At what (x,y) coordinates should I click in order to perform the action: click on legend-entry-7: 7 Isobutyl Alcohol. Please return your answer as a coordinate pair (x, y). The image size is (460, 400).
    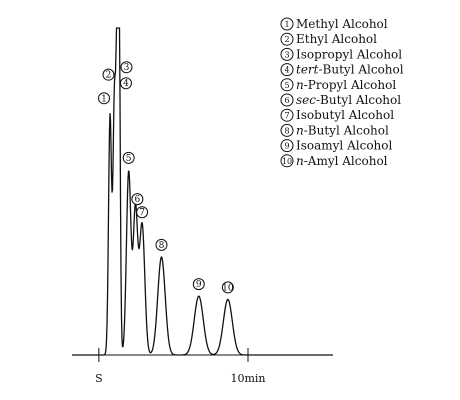
    Looking at the image, I should click on (337, 115).